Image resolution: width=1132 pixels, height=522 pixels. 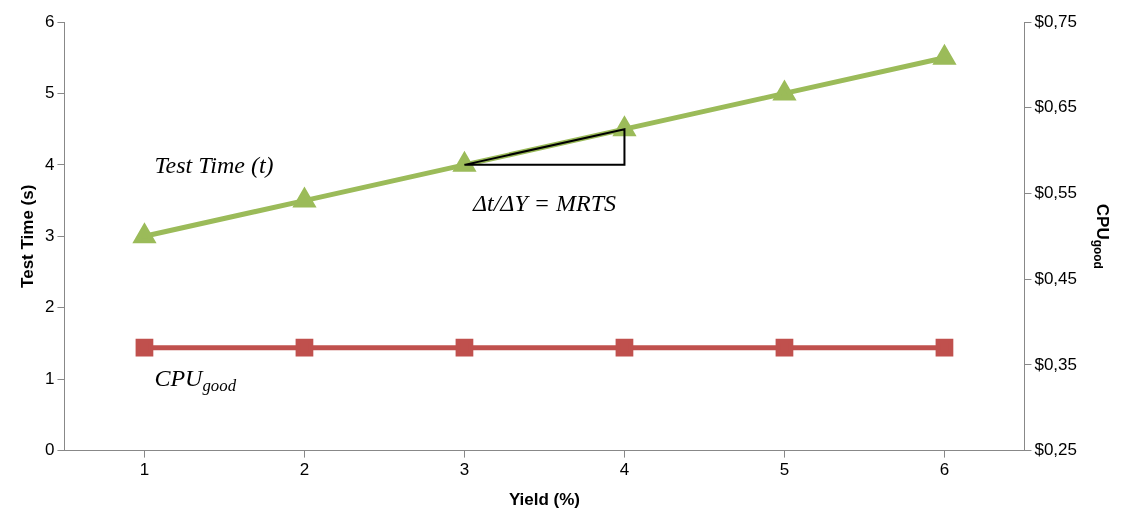 What do you see at coordinates (544, 499) in the screenshot?
I see `x-axis-title: Yield (%)` at bounding box center [544, 499].